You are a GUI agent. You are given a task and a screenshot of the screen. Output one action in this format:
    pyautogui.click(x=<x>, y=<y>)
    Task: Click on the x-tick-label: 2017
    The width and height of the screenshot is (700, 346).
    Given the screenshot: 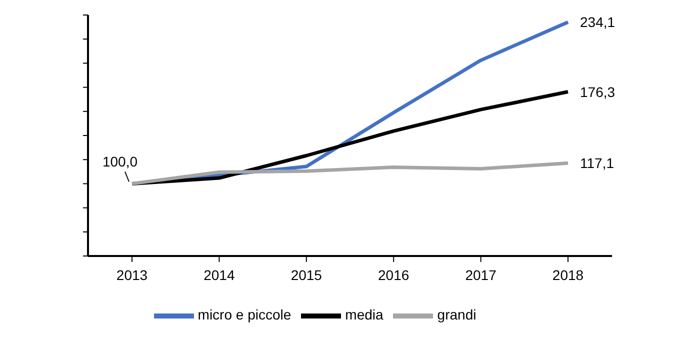 What is the action you would take?
    pyautogui.click(x=481, y=274)
    